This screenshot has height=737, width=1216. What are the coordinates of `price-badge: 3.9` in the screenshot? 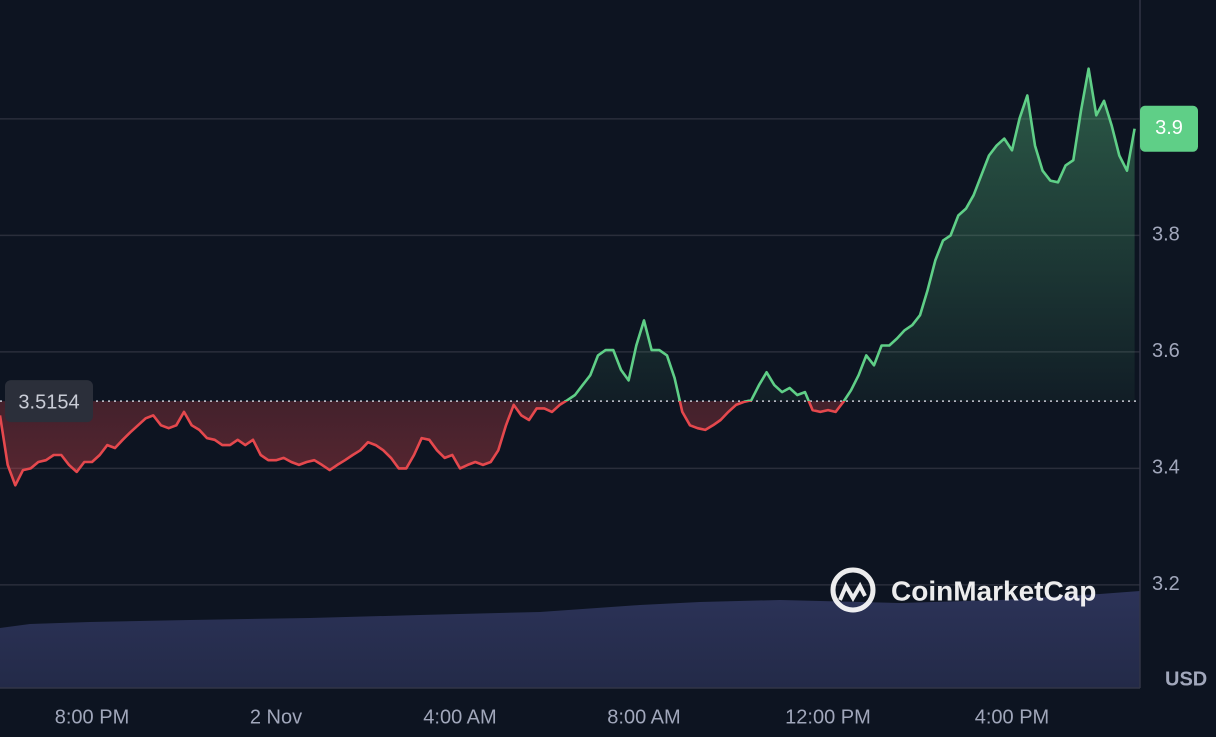 It's located at (1169, 128).